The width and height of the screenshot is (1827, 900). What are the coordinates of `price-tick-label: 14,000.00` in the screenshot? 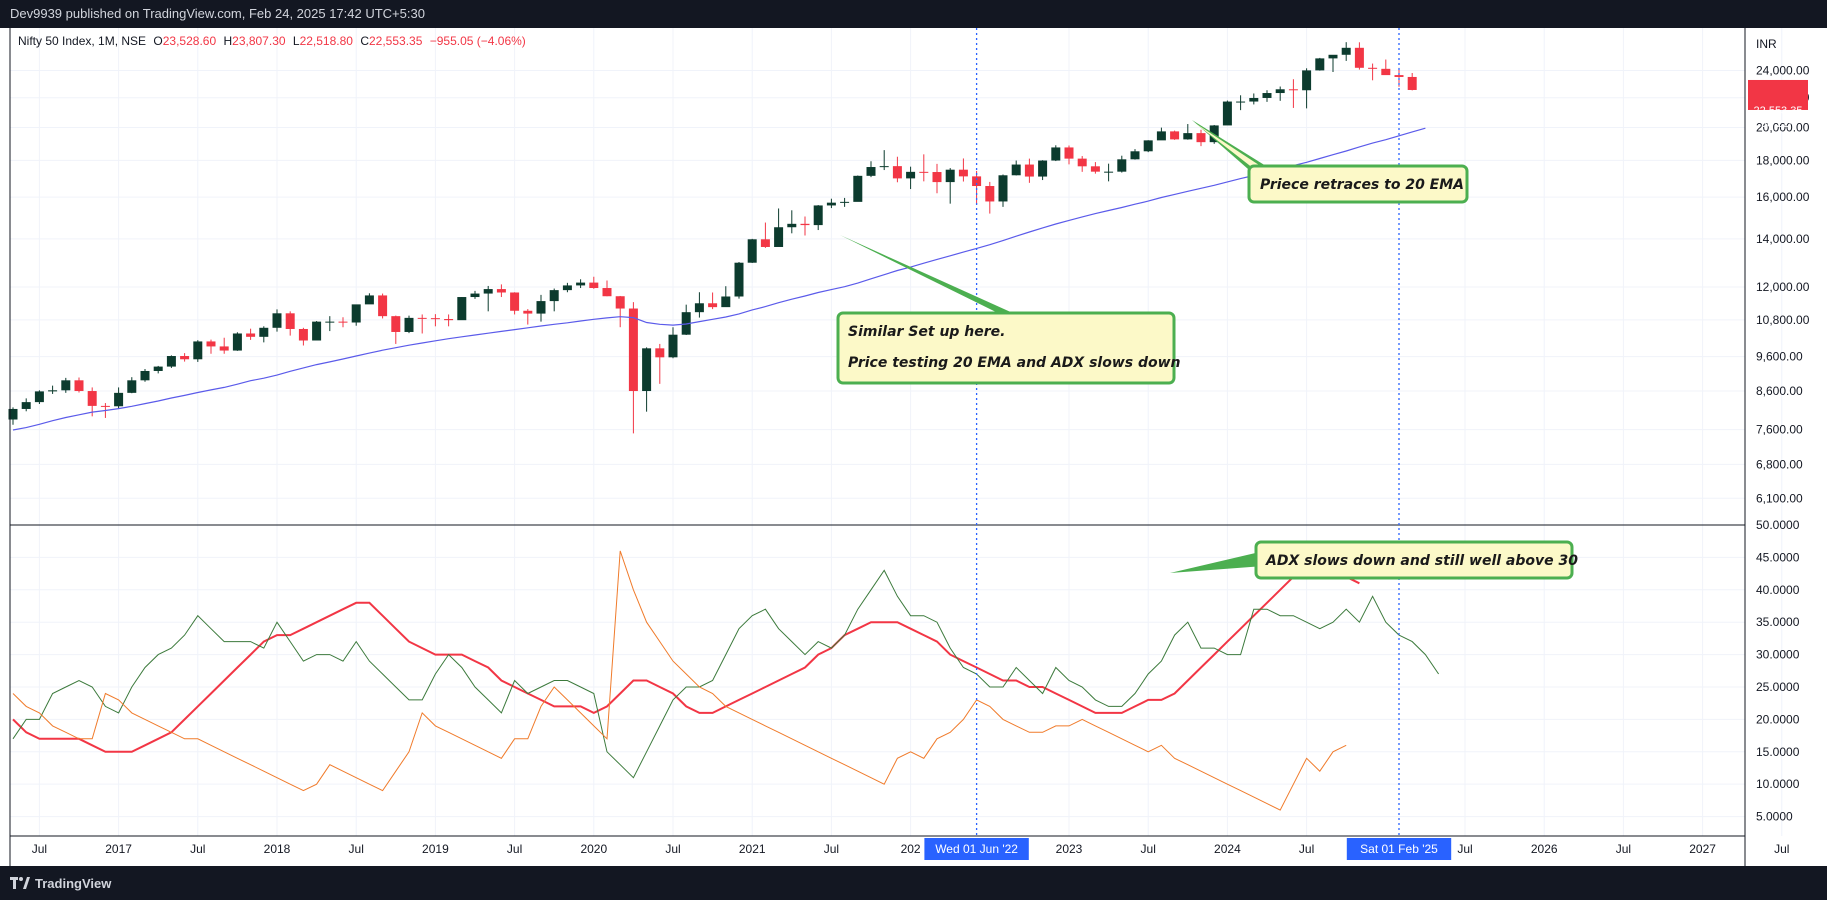 It's located at (1783, 239).